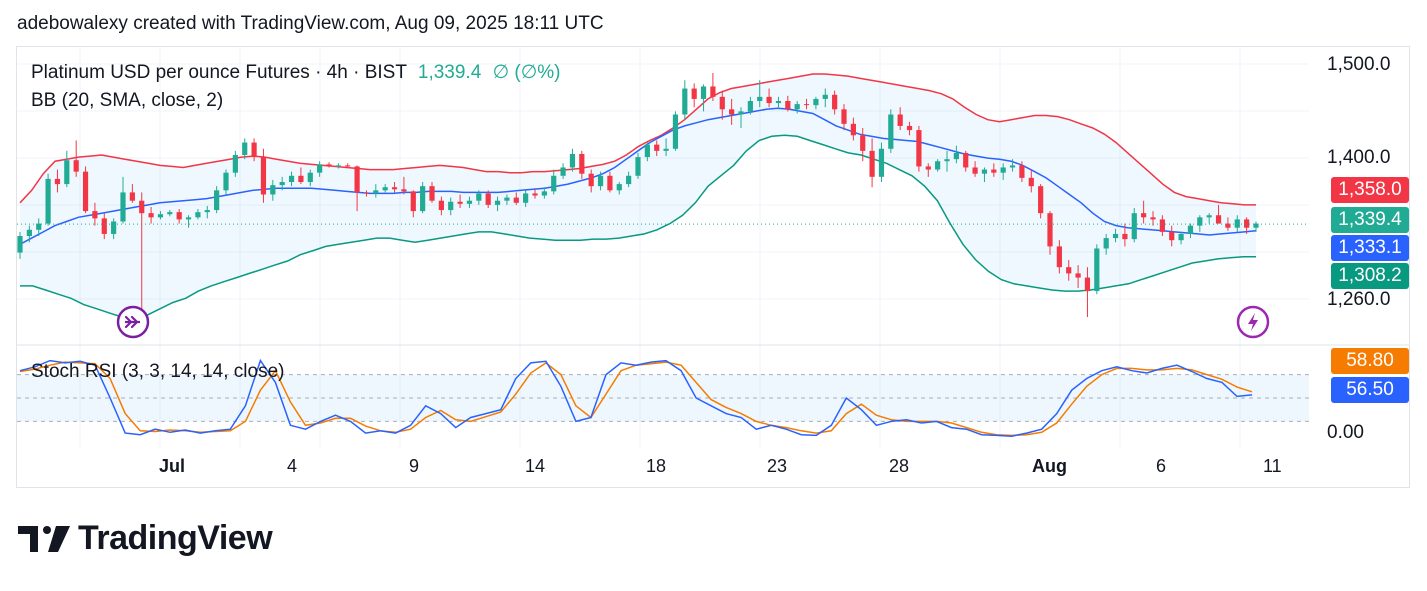 This screenshot has width=1427, height=591. I want to click on bb-legend: BB (20, SMA, close, 2), so click(127, 100).